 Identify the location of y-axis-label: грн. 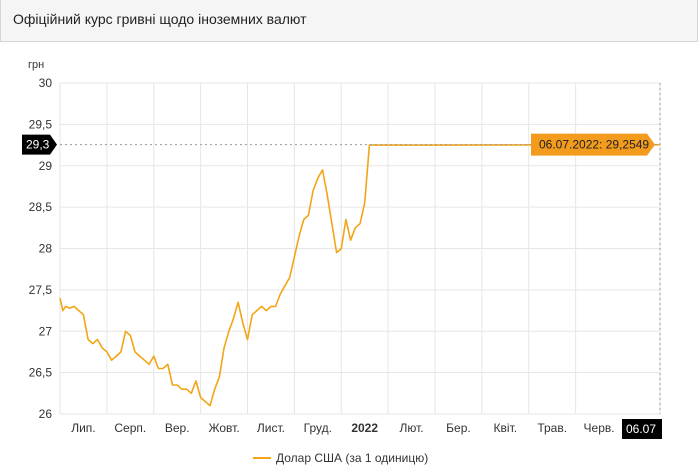
(36, 65).